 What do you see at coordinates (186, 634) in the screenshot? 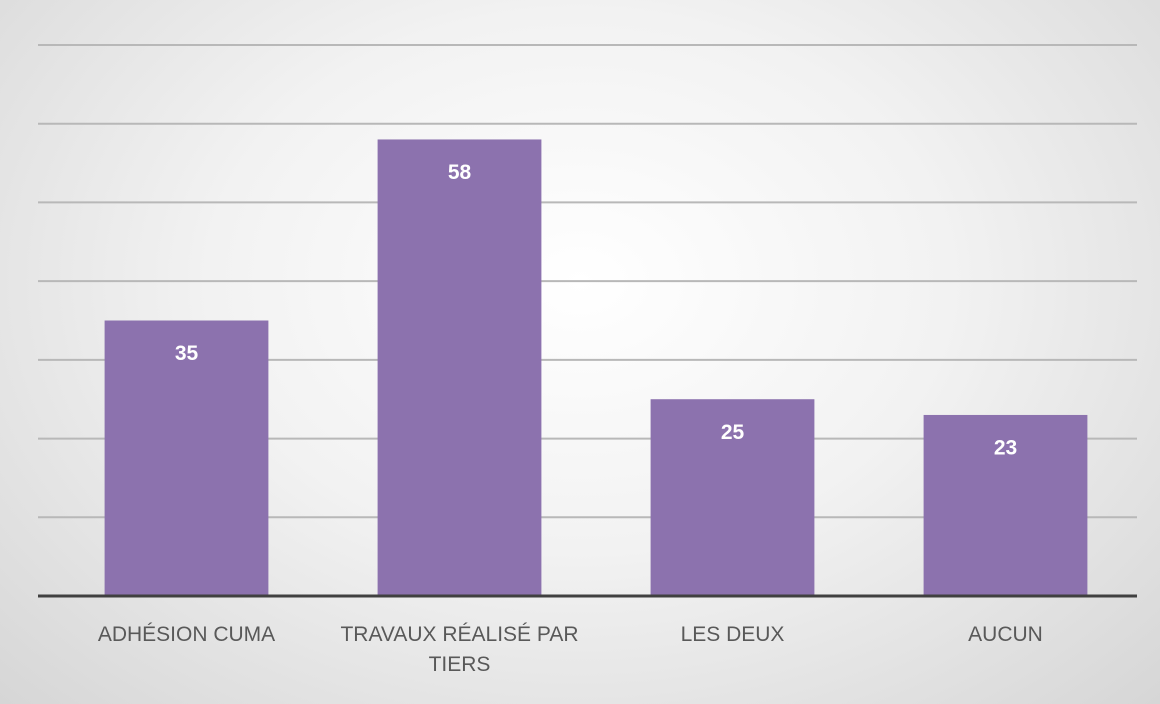
I see `x-tick-label: ADHÉSION CUMA` at bounding box center [186, 634].